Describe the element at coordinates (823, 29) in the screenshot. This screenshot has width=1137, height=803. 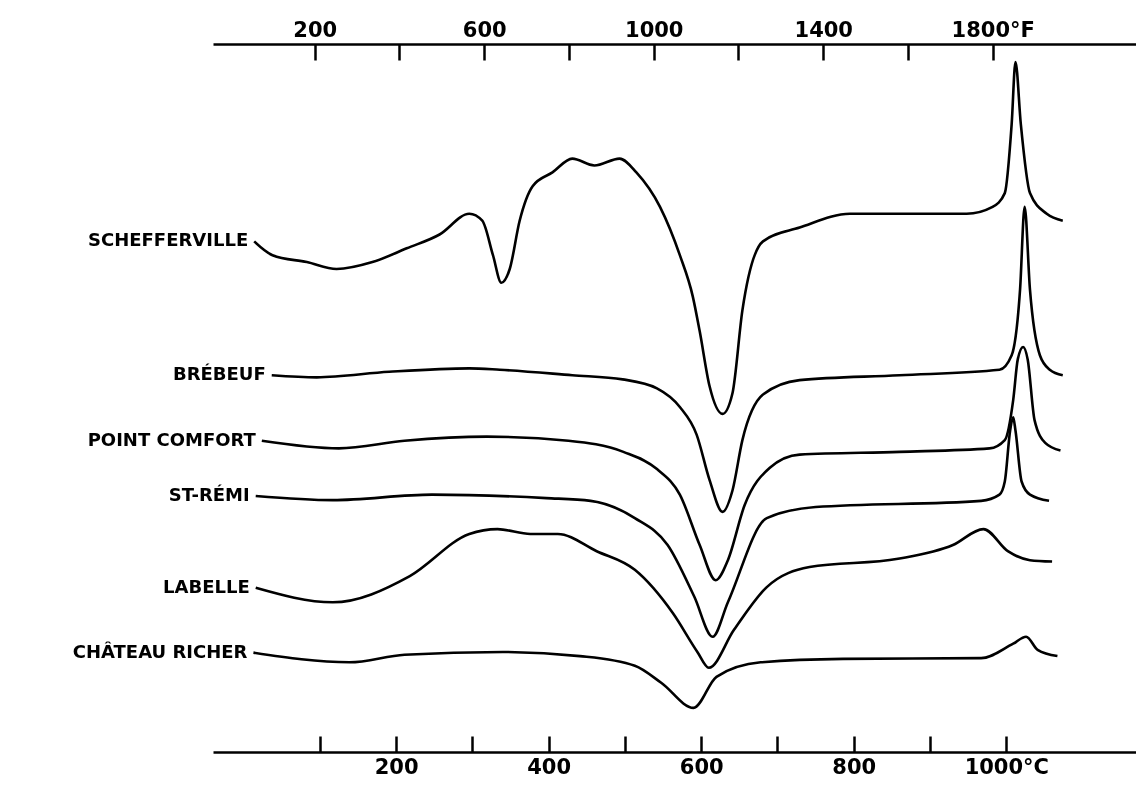
I see `x2-tick-label: 1400` at that location.